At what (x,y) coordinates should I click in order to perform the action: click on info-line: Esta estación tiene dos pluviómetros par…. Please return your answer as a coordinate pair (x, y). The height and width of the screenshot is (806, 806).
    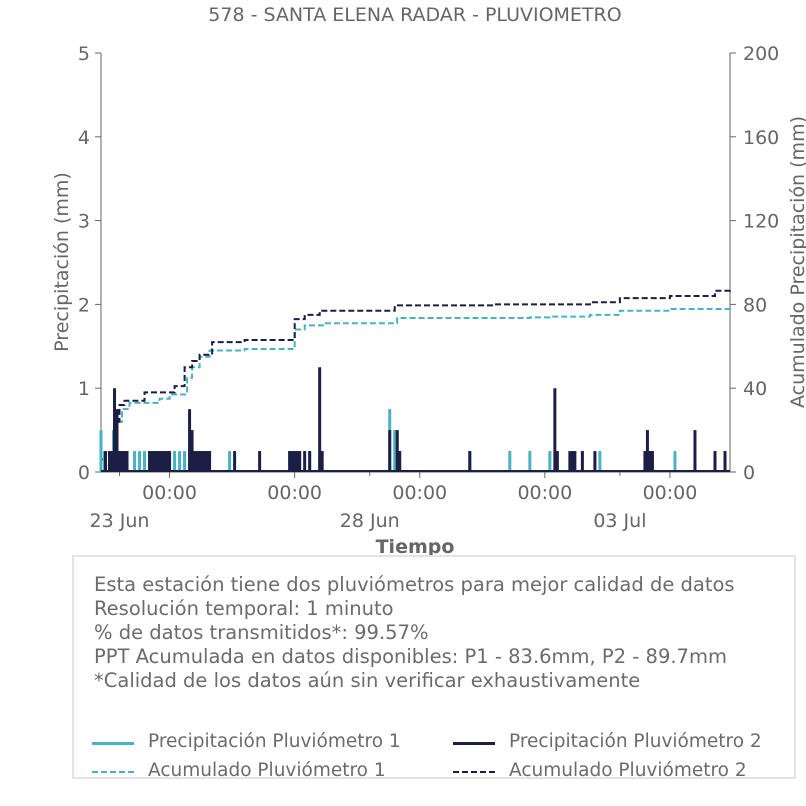
    Looking at the image, I should click on (414, 584).